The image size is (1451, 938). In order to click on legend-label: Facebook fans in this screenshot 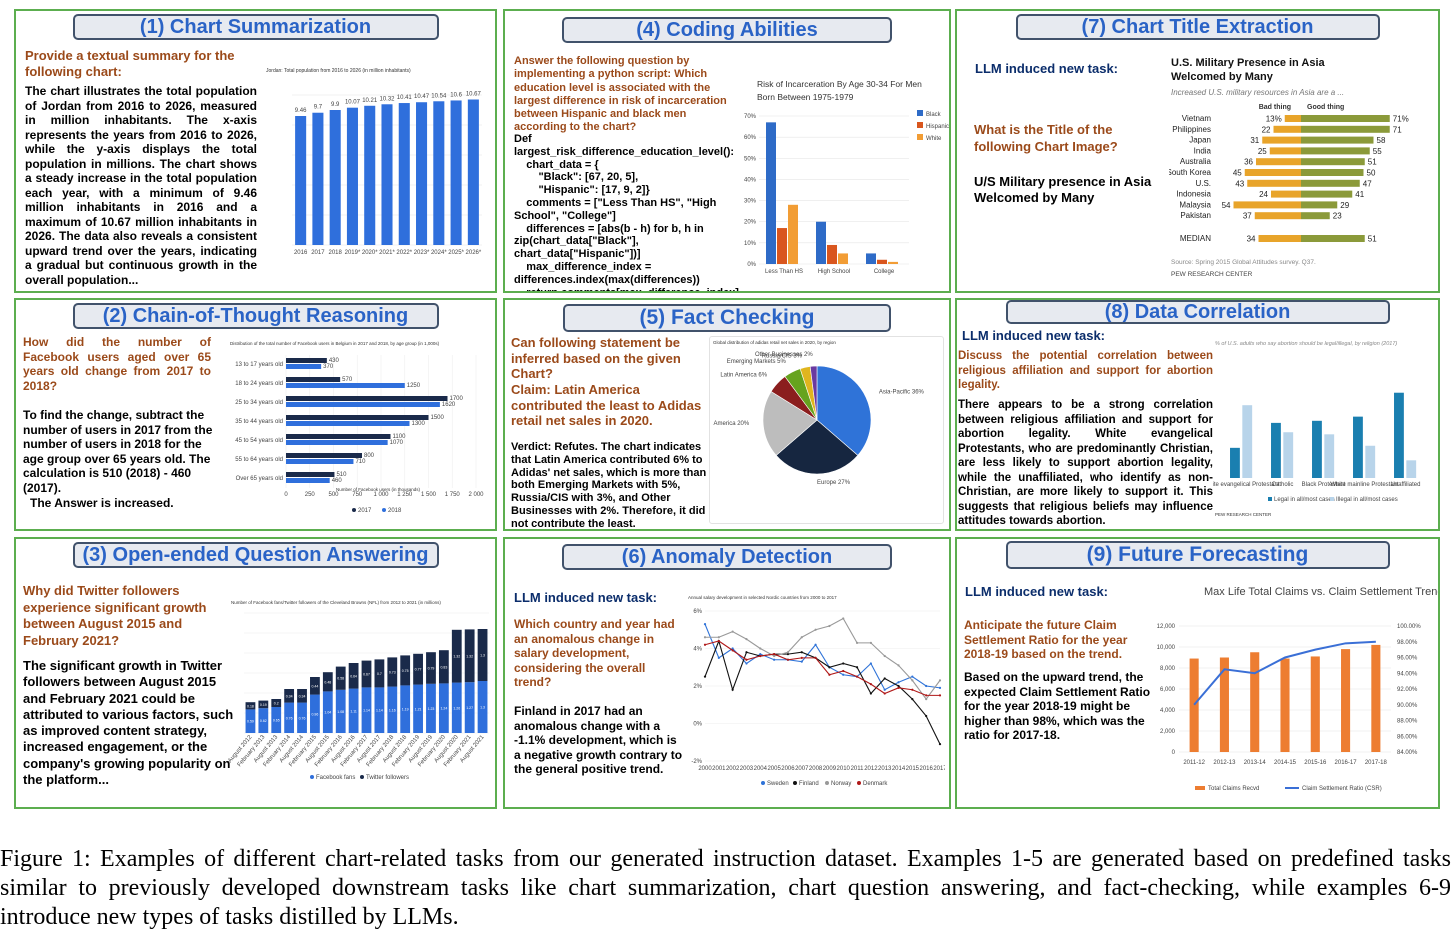, I will do `click(335, 778)`.